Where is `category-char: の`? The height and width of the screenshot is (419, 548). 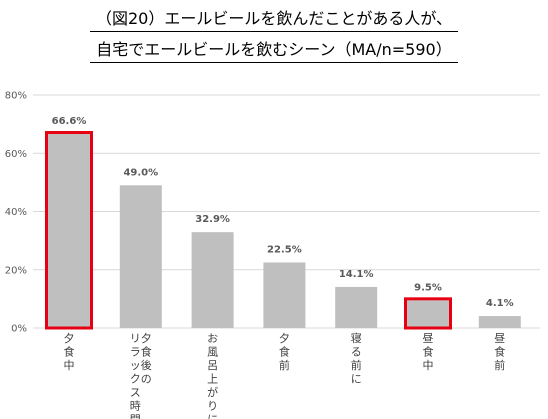
category-char: の is located at coordinates (146, 379).